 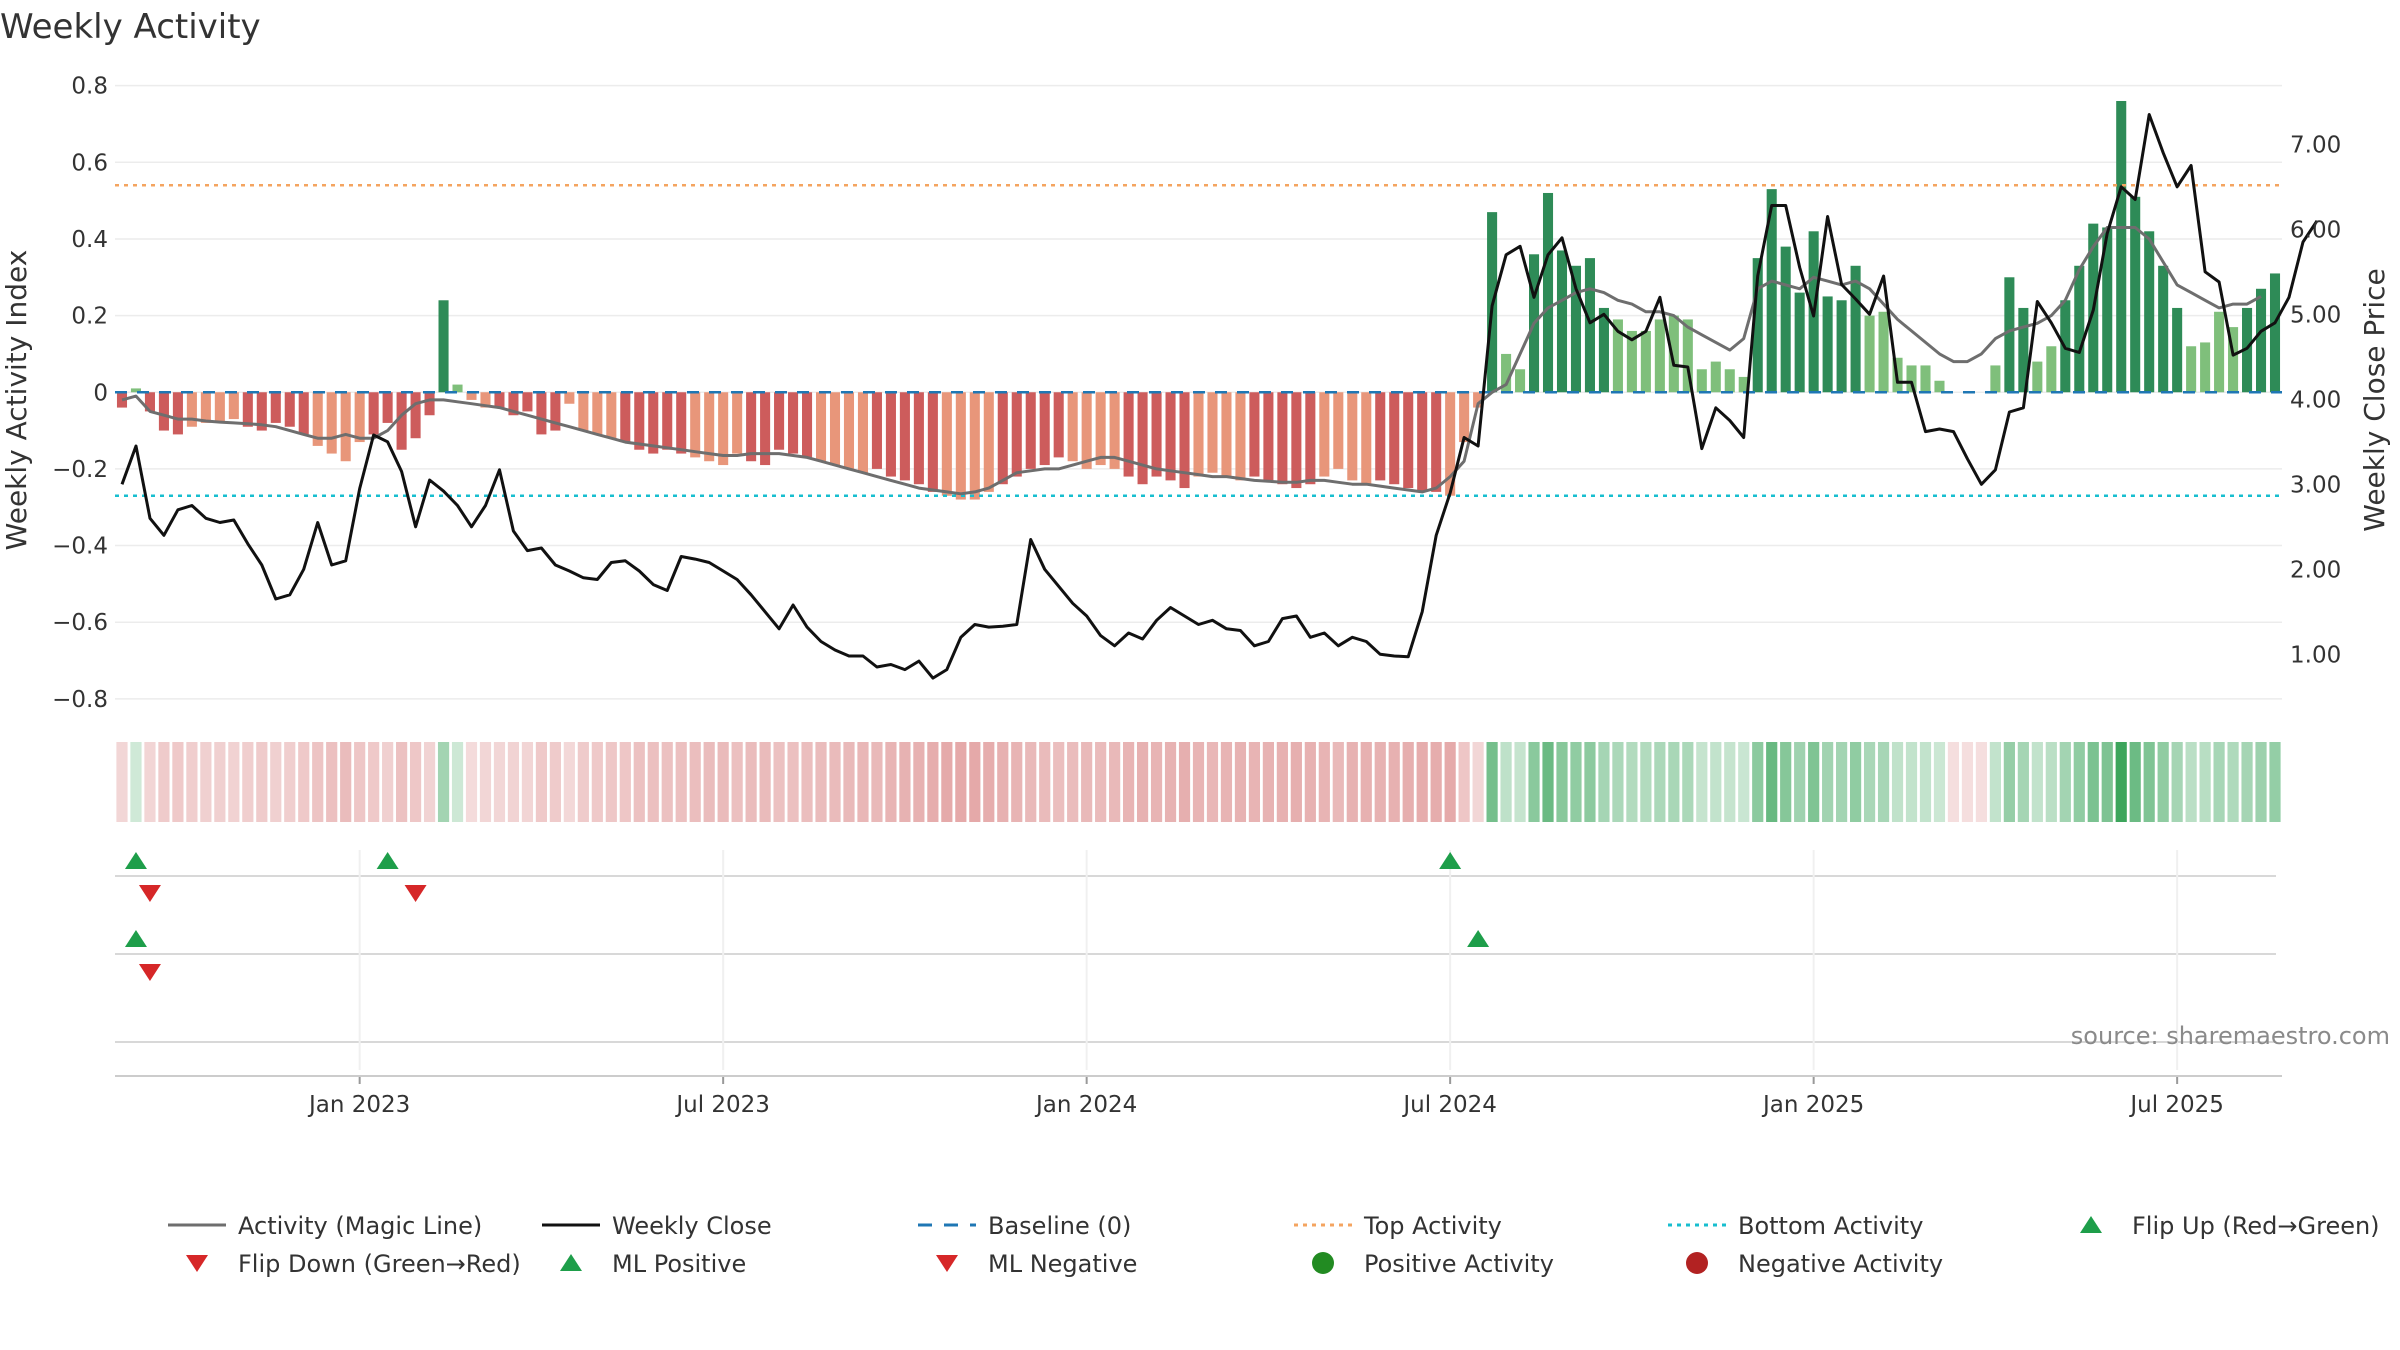 I want to click on y-tick-label: −0.2, so click(x=80, y=470).